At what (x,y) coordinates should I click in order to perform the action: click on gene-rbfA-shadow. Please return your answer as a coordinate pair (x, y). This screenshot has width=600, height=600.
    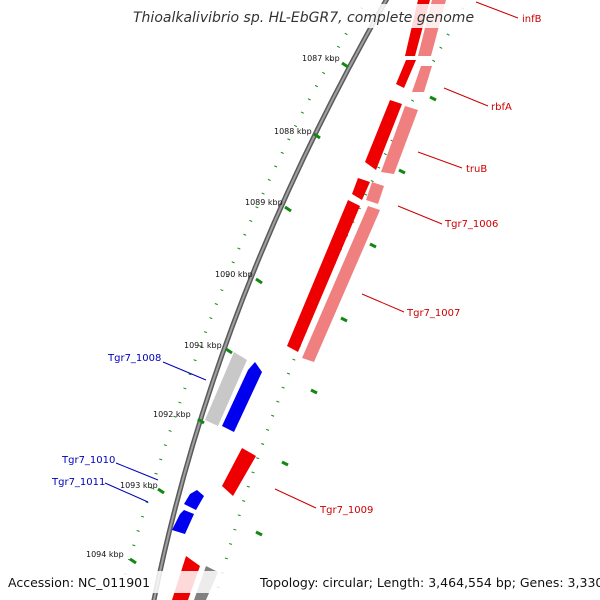
    Looking at the image, I should click on (422, 79).